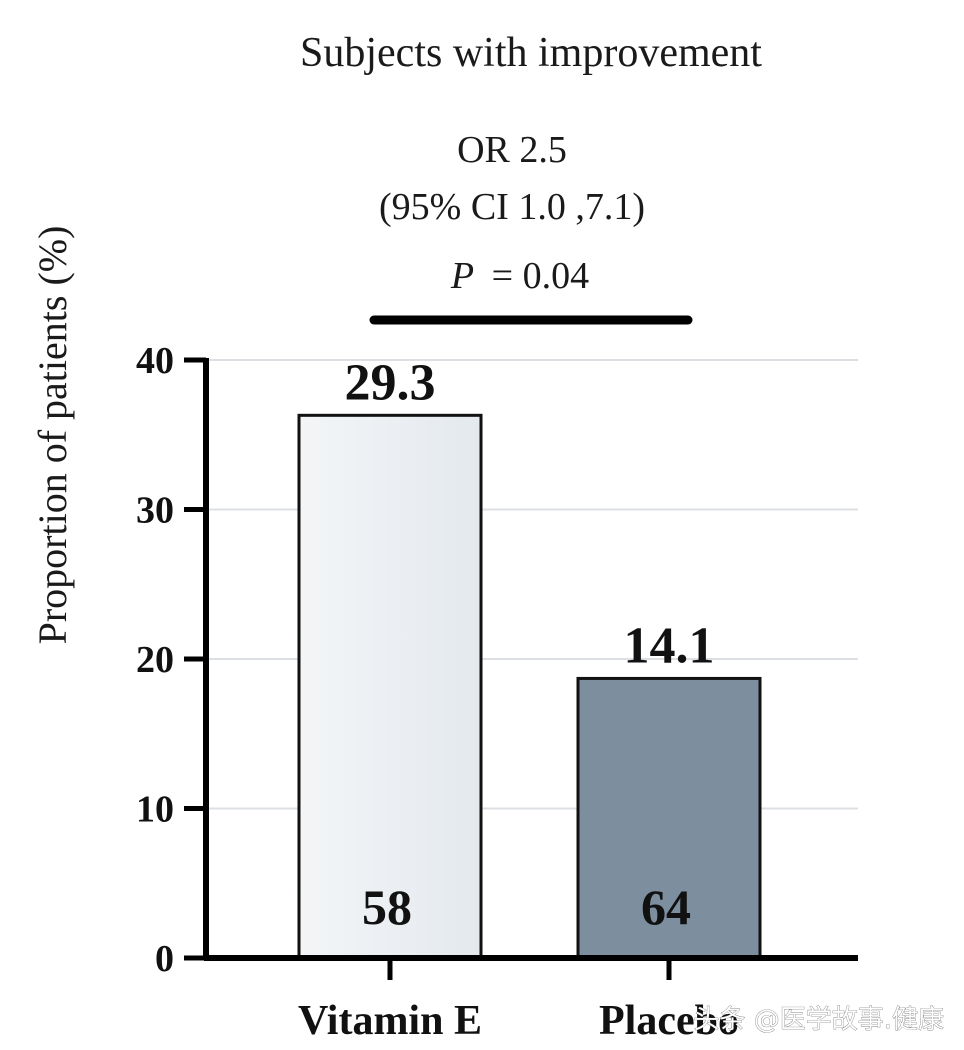  Describe the element at coordinates (669, 645) in the screenshot. I see `bar-value-label: 14.1` at that location.